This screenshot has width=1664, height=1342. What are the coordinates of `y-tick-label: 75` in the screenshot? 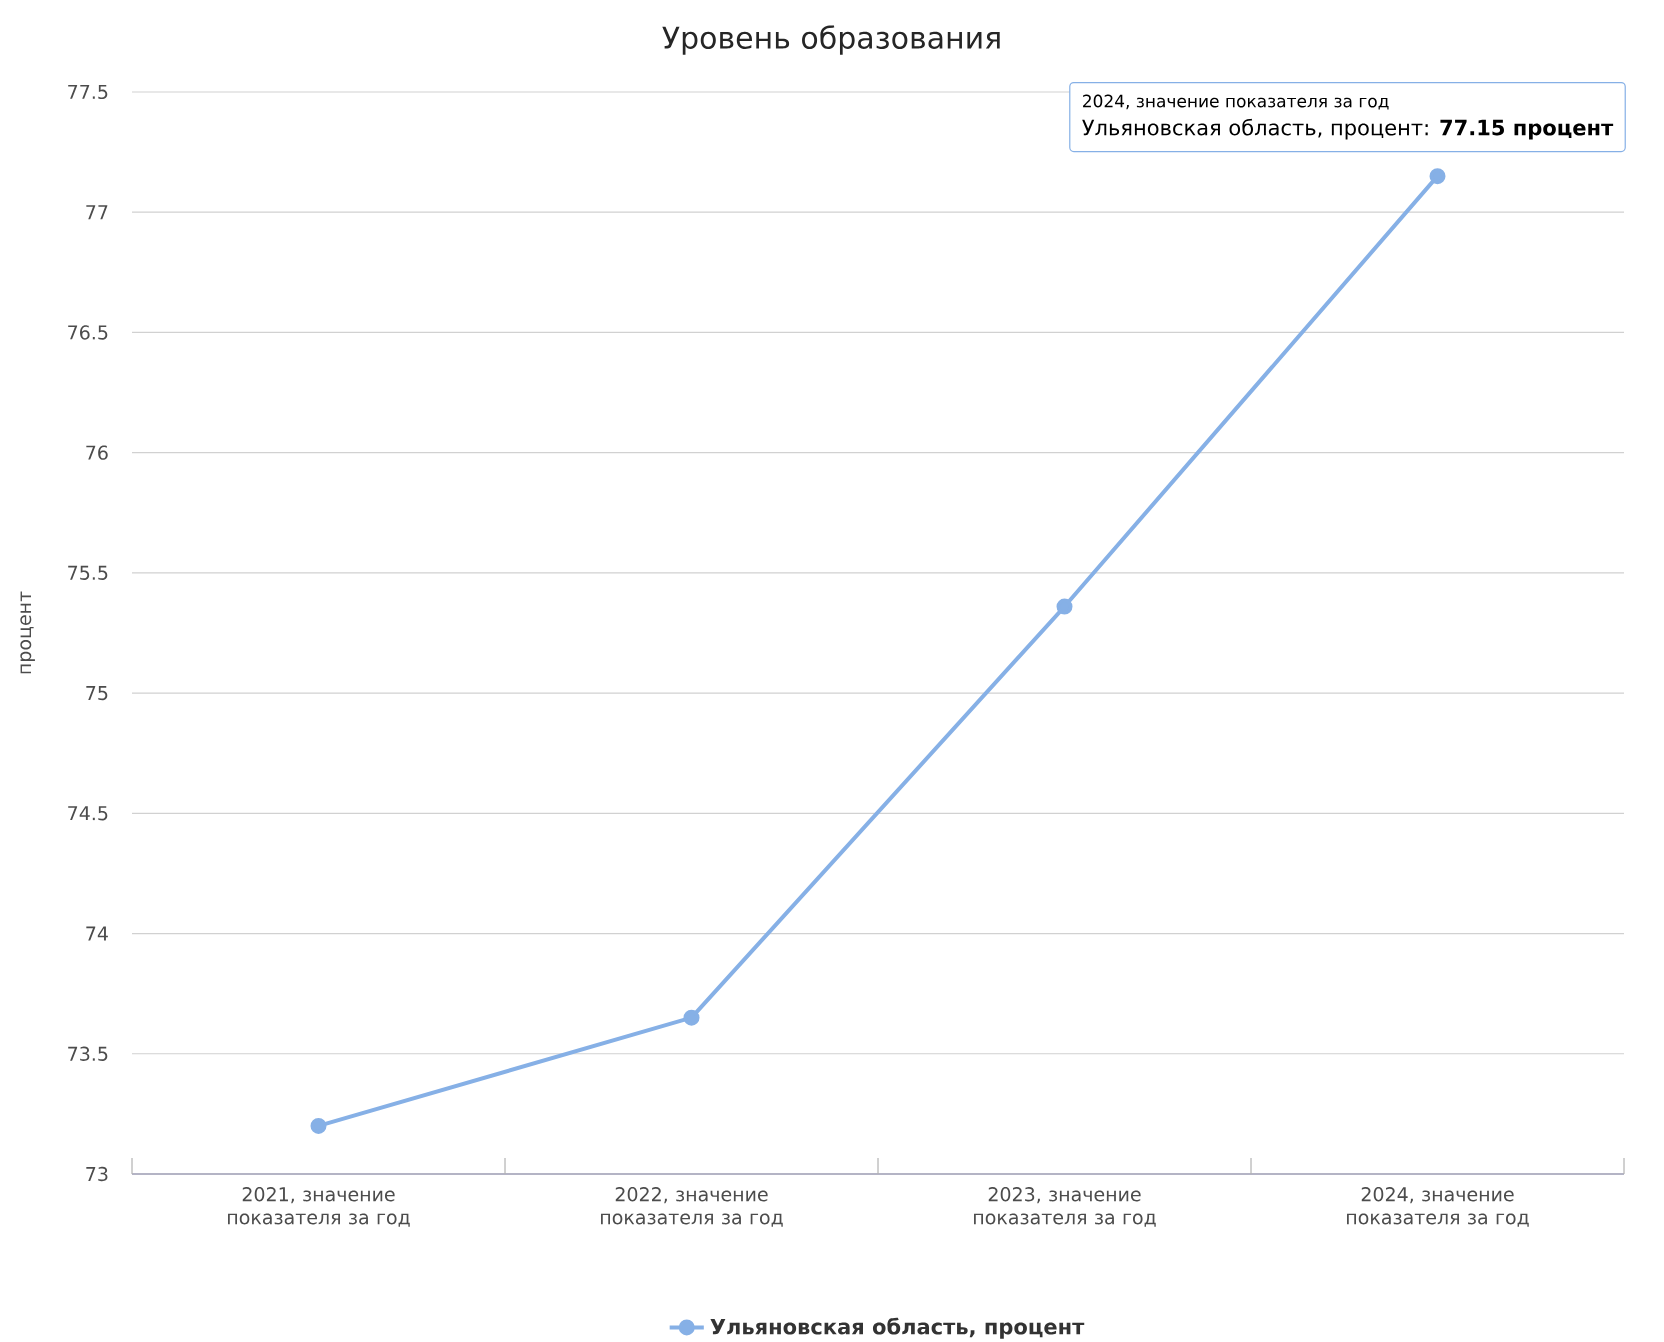 It's located at (97, 693).